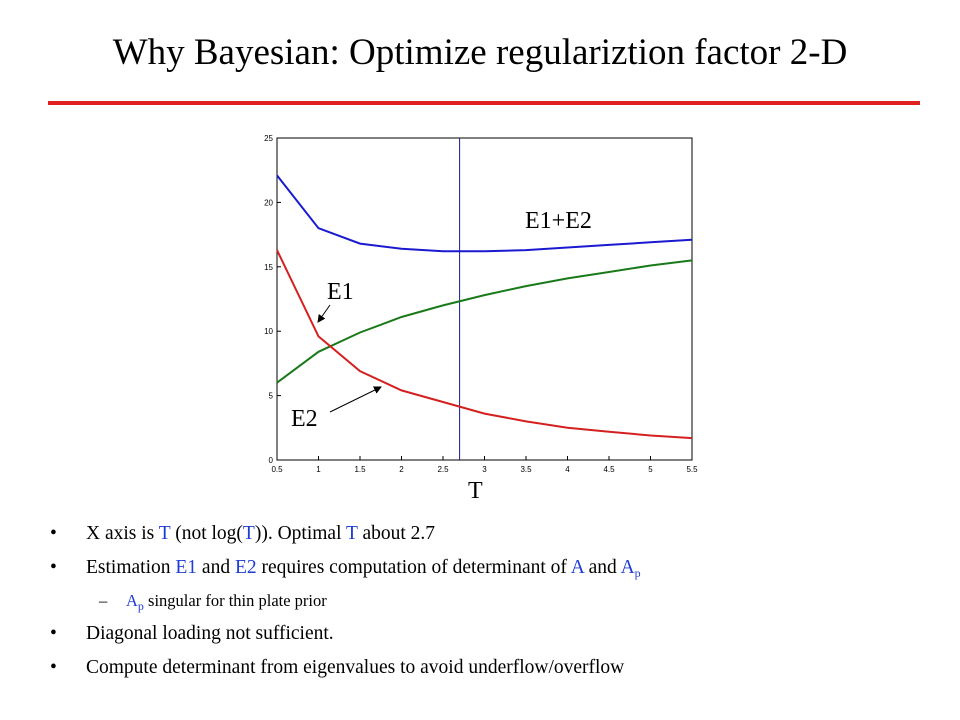 The image size is (960, 720). Describe the element at coordinates (526, 469) in the screenshot. I see `x-tick-label: 3.5` at that location.